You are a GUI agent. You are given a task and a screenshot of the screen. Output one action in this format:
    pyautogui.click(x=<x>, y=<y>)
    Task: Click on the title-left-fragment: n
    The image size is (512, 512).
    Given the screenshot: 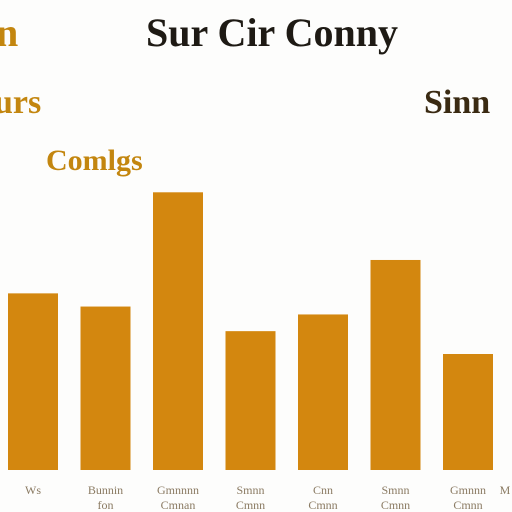 What is the action you would take?
    pyautogui.click(x=9, y=32)
    